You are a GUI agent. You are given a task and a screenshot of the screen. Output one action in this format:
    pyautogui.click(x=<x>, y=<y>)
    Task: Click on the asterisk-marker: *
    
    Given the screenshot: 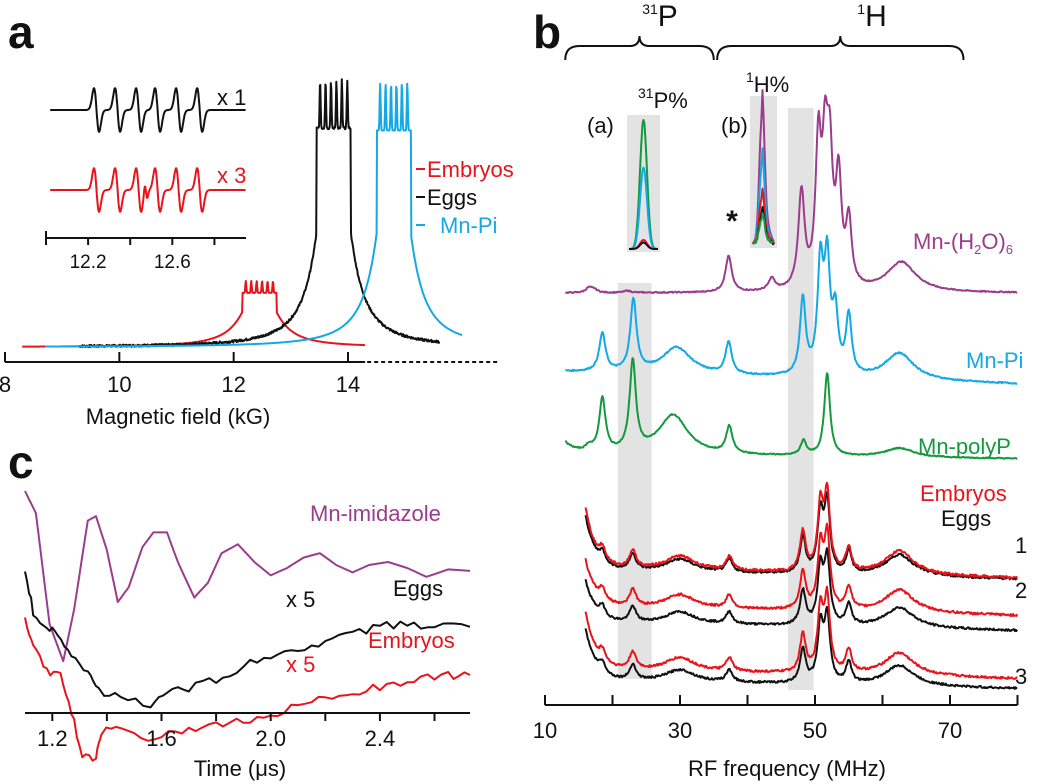 What is the action you would take?
    pyautogui.click(x=732, y=221)
    